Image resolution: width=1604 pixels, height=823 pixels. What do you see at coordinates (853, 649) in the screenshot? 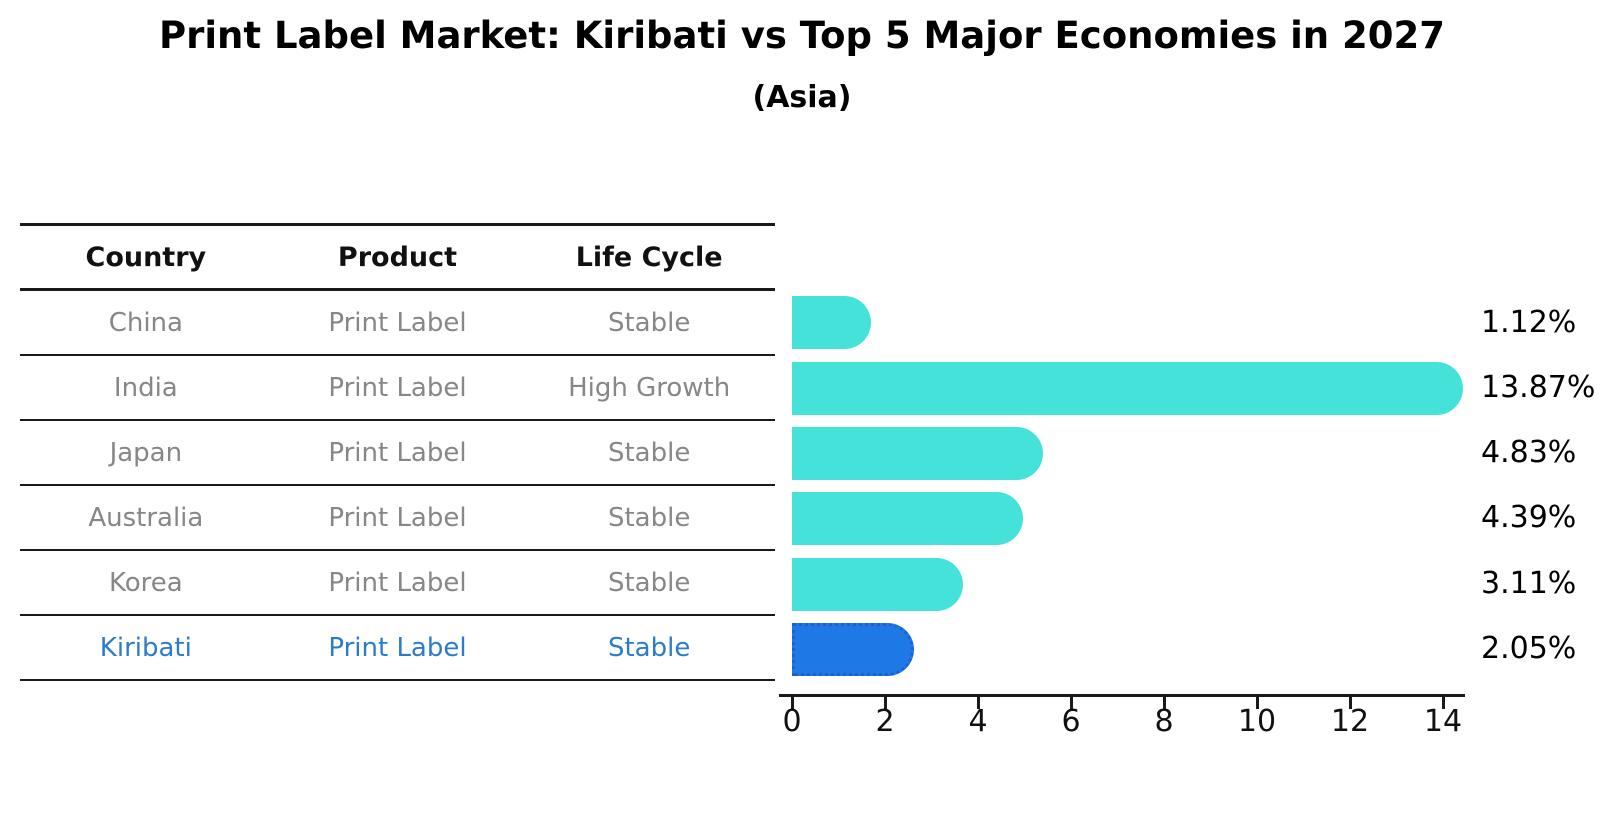
I see `bar-kiribati` at bounding box center [853, 649].